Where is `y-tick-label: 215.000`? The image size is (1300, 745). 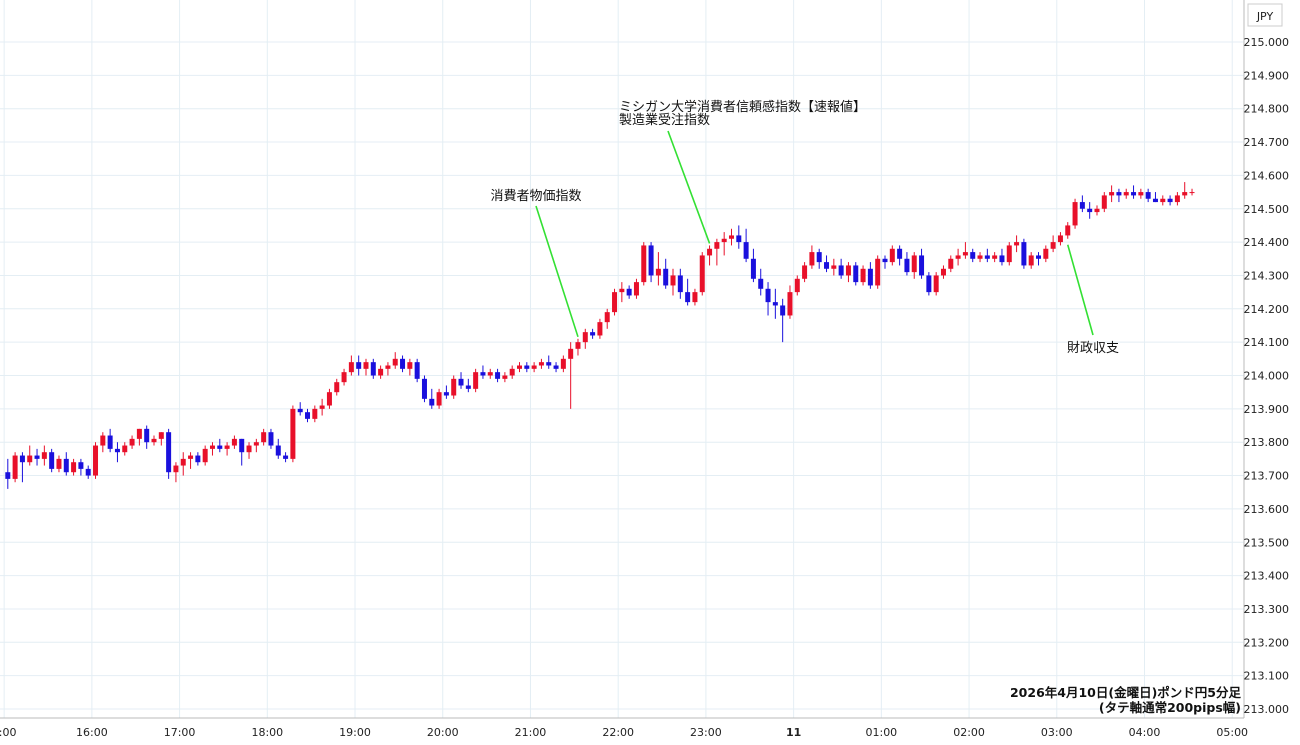 y-tick-label: 215.000 is located at coordinates (1267, 42).